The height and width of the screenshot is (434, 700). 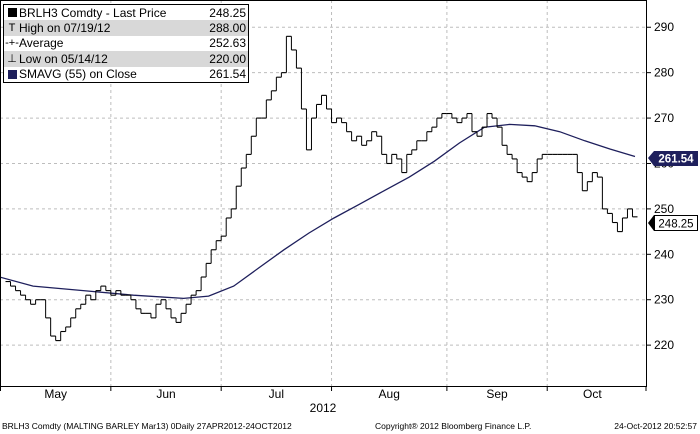 What do you see at coordinates (41, 43) in the screenshot?
I see `legend-average-label: Average` at bounding box center [41, 43].